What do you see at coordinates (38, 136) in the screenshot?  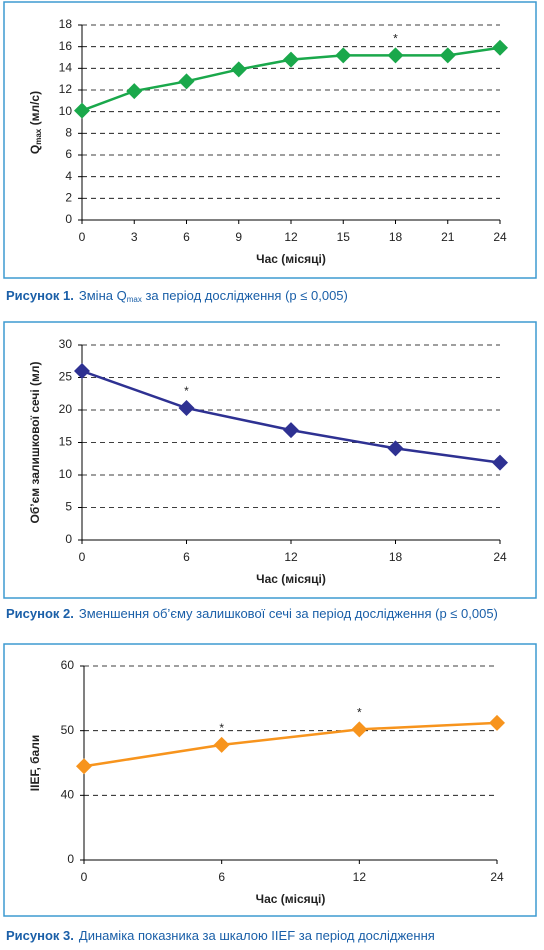 I see `y-axis-label-part: max` at bounding box center [38, 136].